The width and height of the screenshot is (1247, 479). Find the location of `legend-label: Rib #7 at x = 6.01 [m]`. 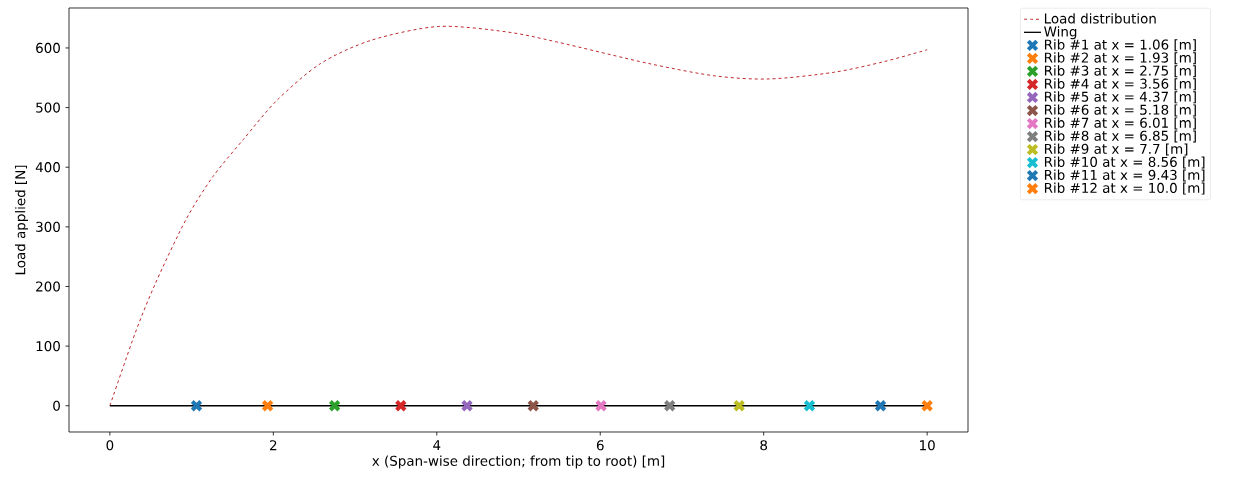

legend-label: Rib #7 at x = 6.01 [m] is located at coordinates (1120, 123).